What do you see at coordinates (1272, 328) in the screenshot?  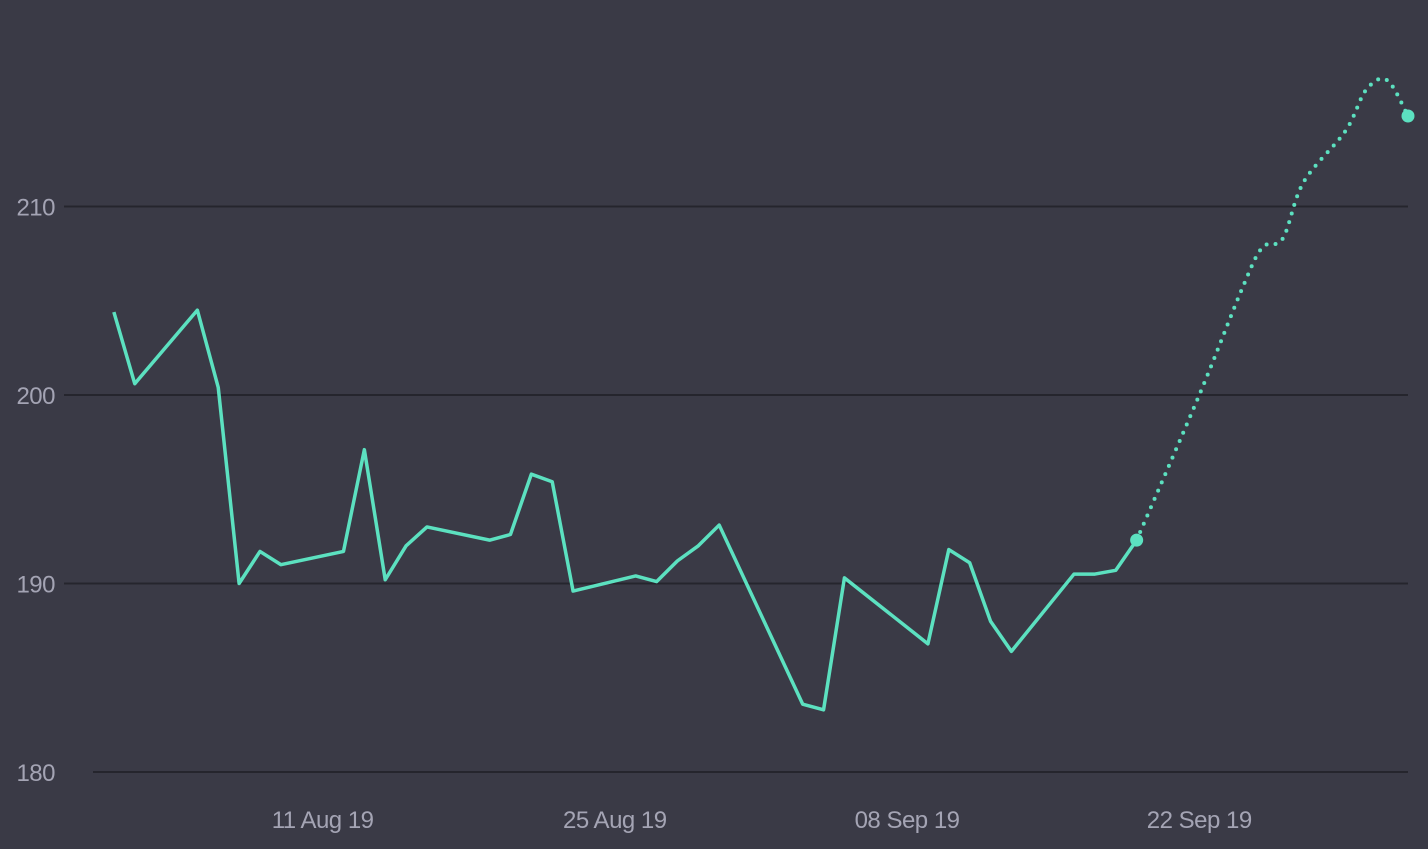 I see `data-markers` at bounding box center [1272, 328].